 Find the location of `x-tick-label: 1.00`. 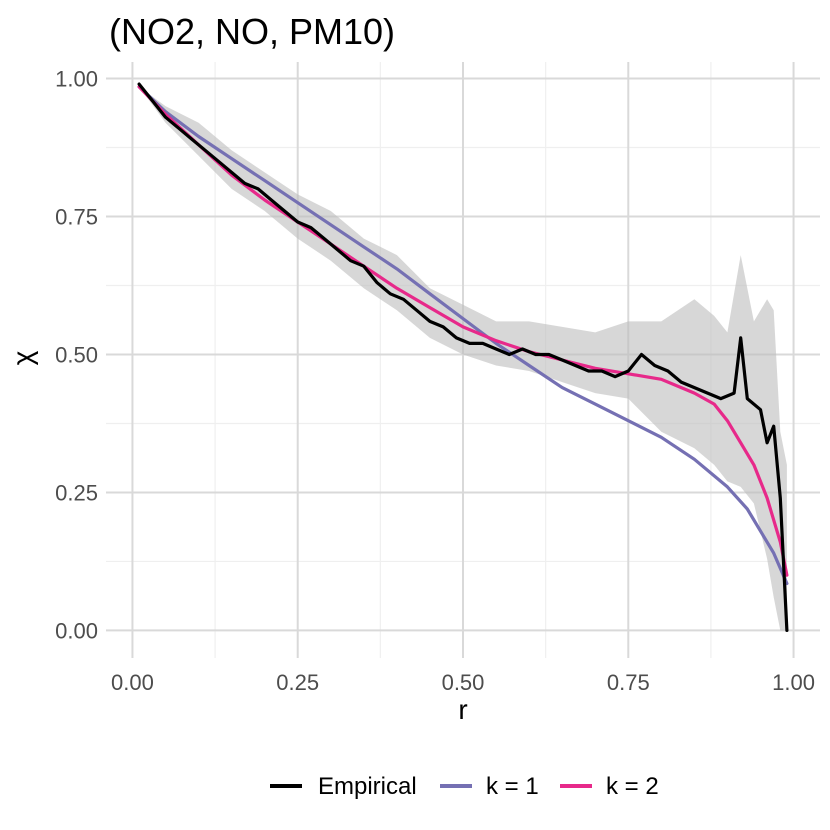

x-tick-label: 1.00 is located at coordinates (793, 682).